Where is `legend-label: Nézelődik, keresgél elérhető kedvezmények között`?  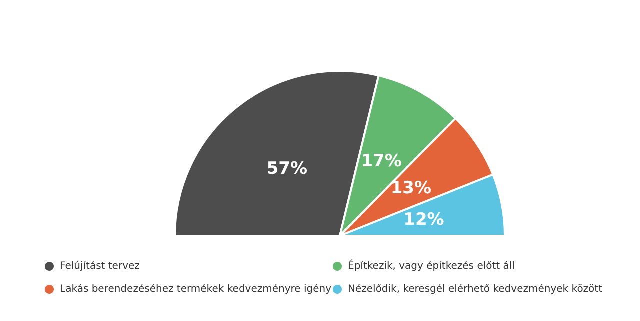
legend-label: Nézelődik, keresgél elérhető kedvezmények között is located at coordinates (475, 289).